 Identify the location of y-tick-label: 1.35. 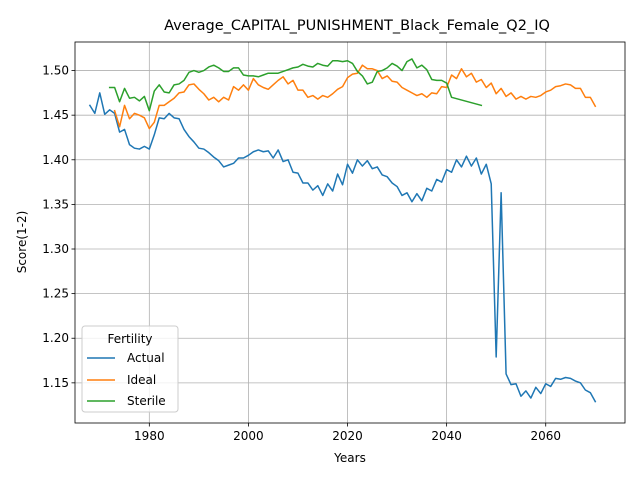
(55, 204).